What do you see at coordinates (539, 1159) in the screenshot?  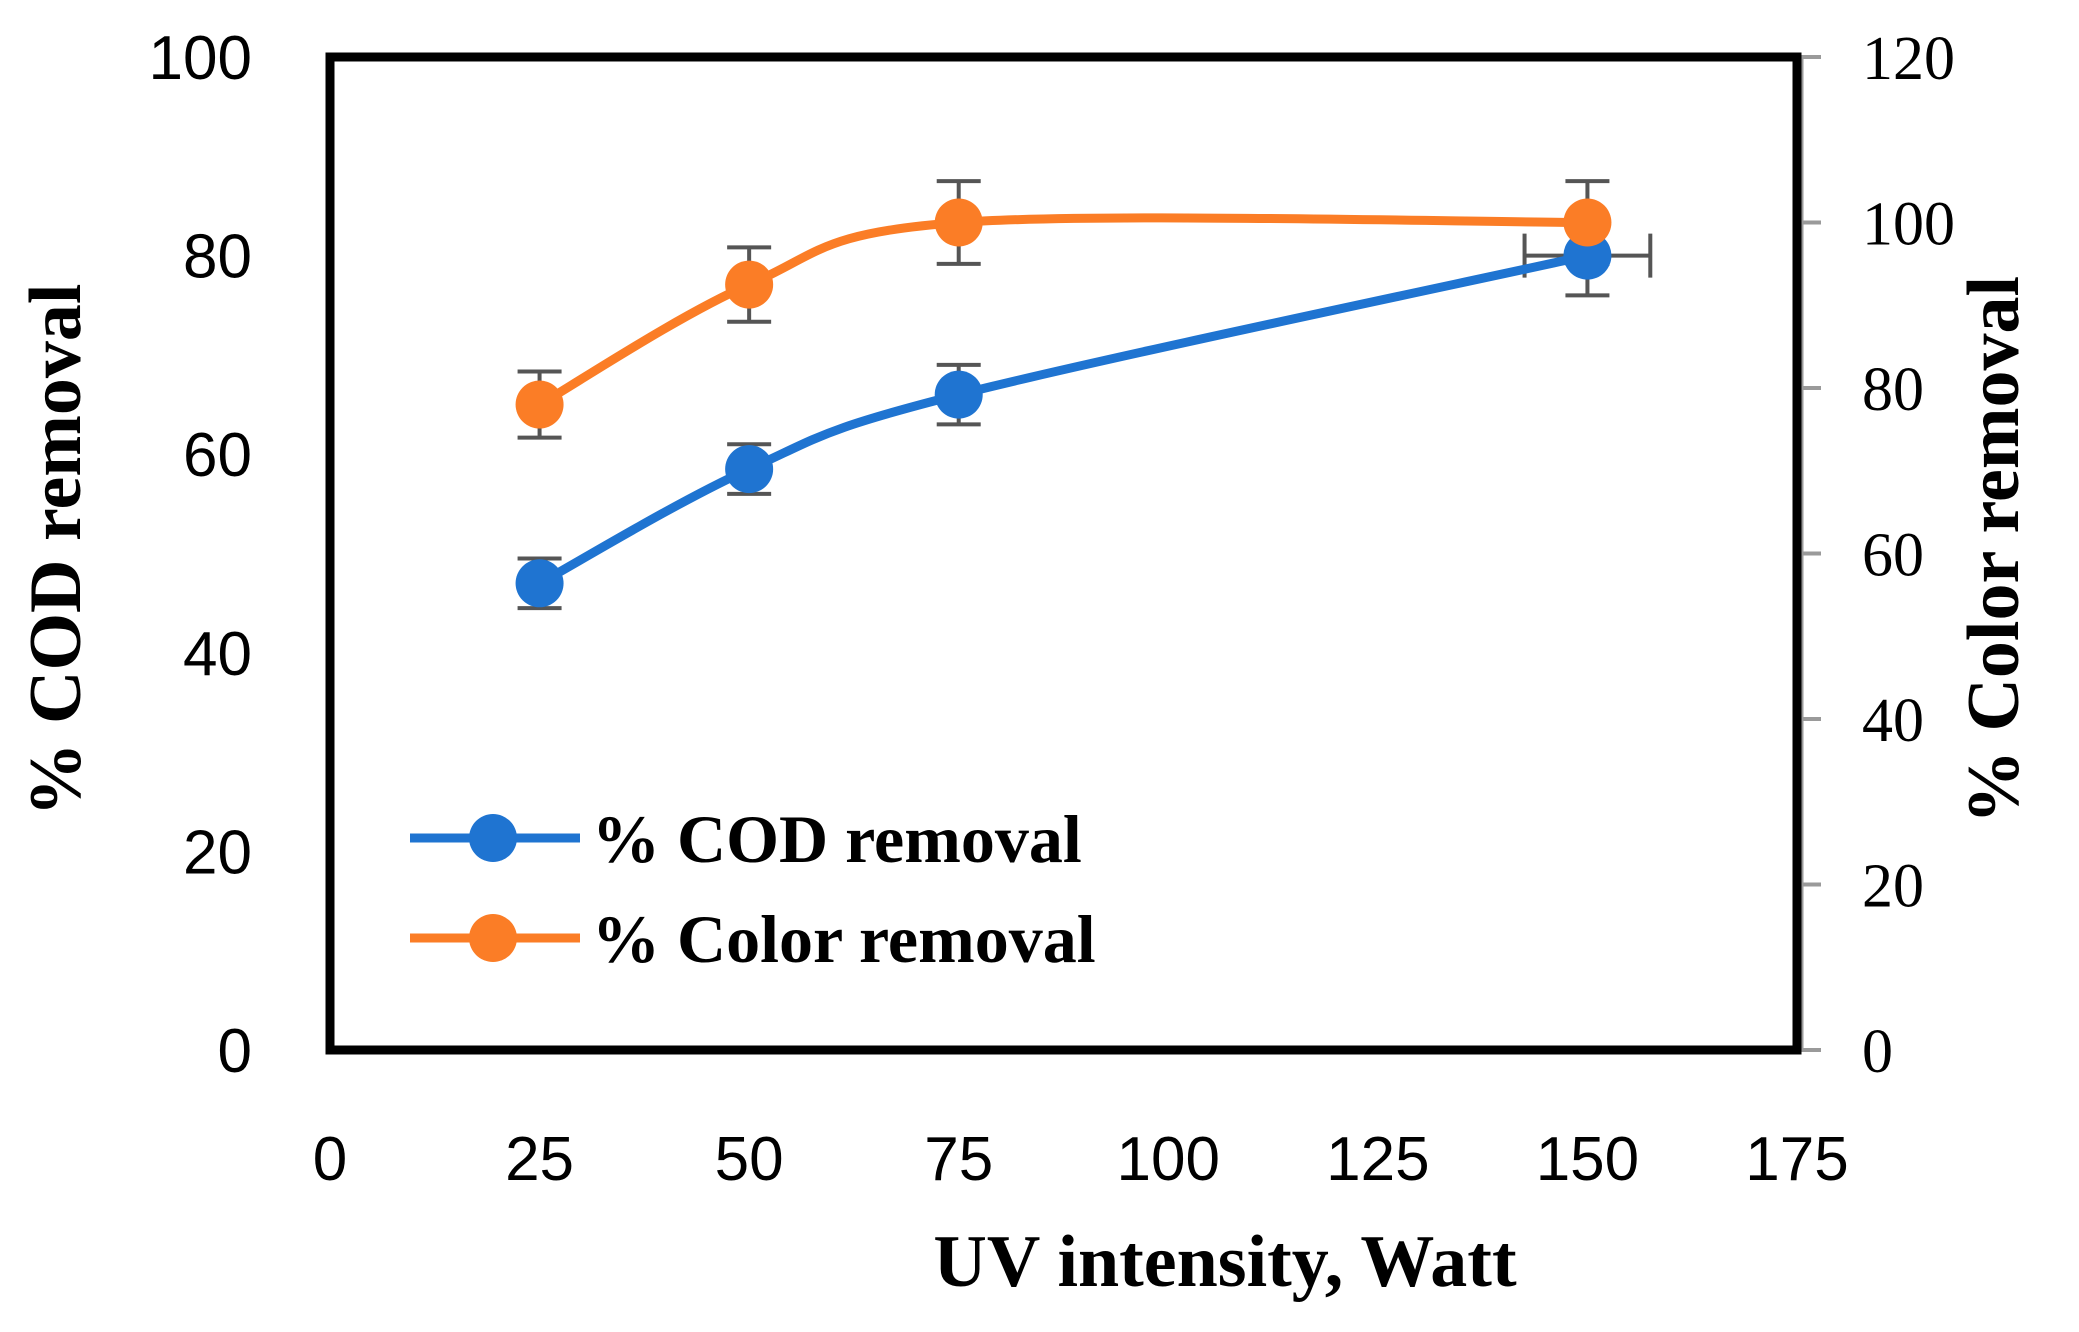 I see `x-tick-label-1: 25` at bounding box center [539, 1159].